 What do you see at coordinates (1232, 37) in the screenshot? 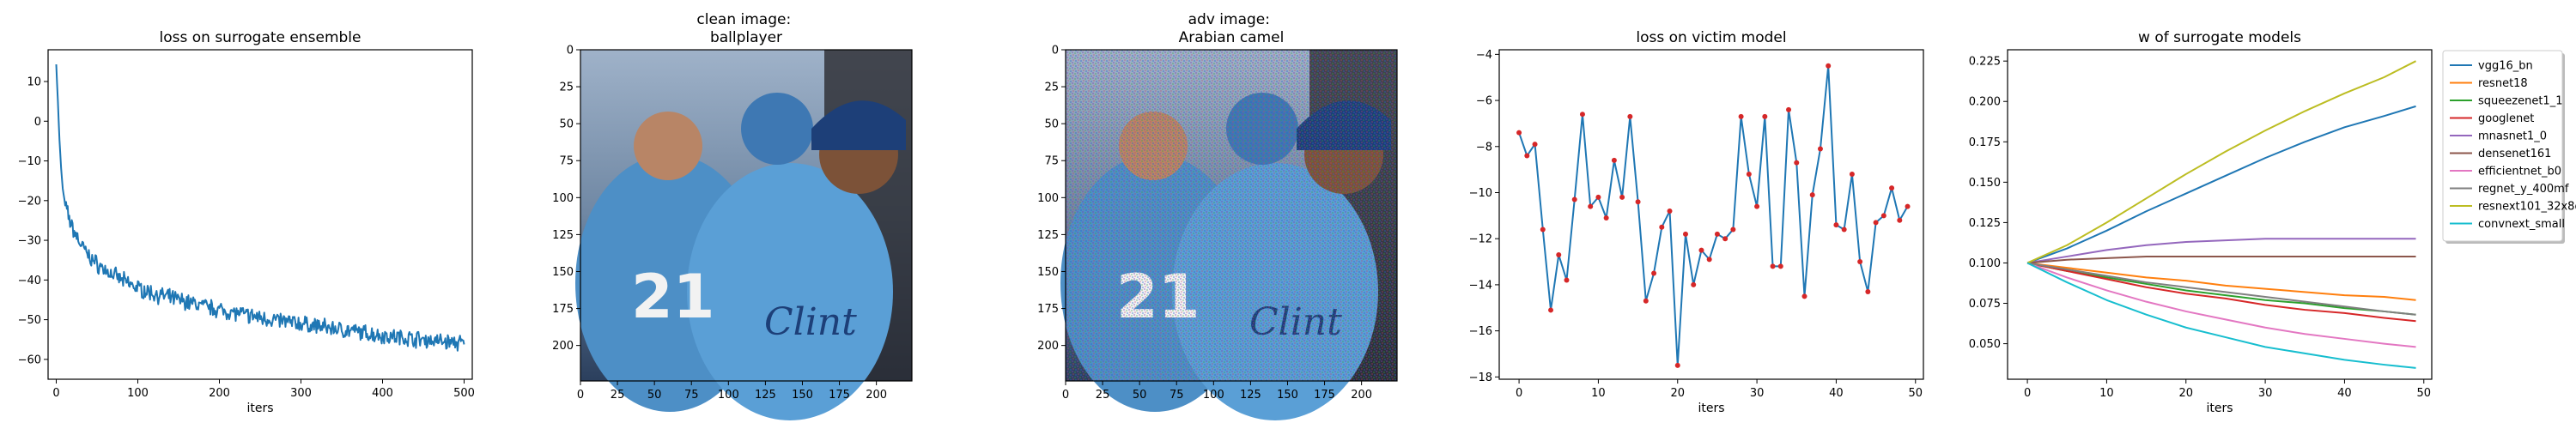
I see `adv-image-title-line2: Arabian camel` at bounding box center [1232, 37].